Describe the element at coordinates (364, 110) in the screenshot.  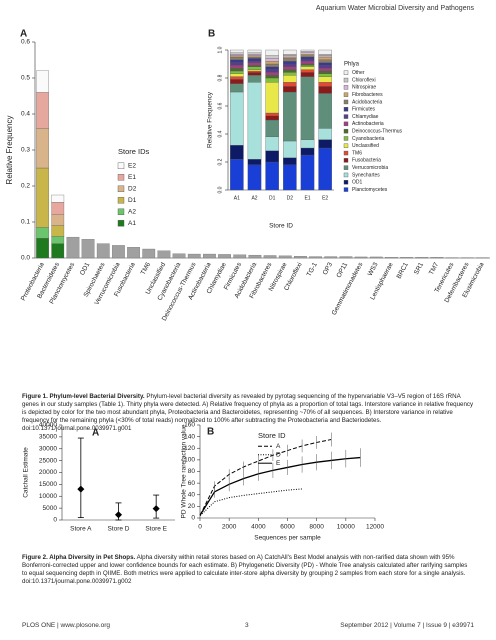
I see `legend-label: Firmicutes` at that location.